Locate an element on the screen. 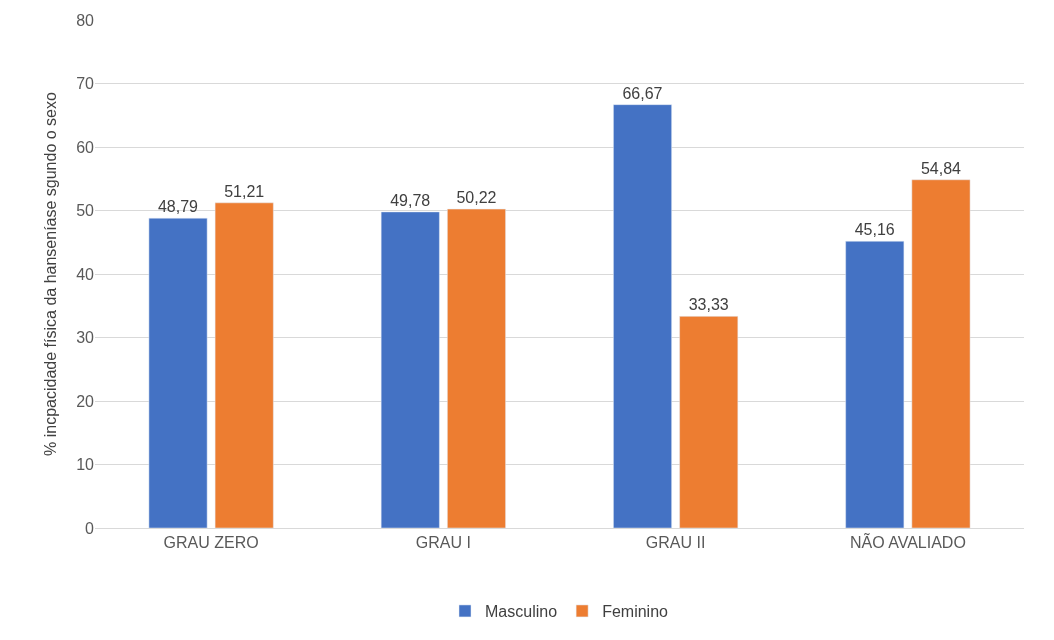 This screenshot has height=640, width=1054. y-tick-label: 10 is located at coordinates (85, 465).